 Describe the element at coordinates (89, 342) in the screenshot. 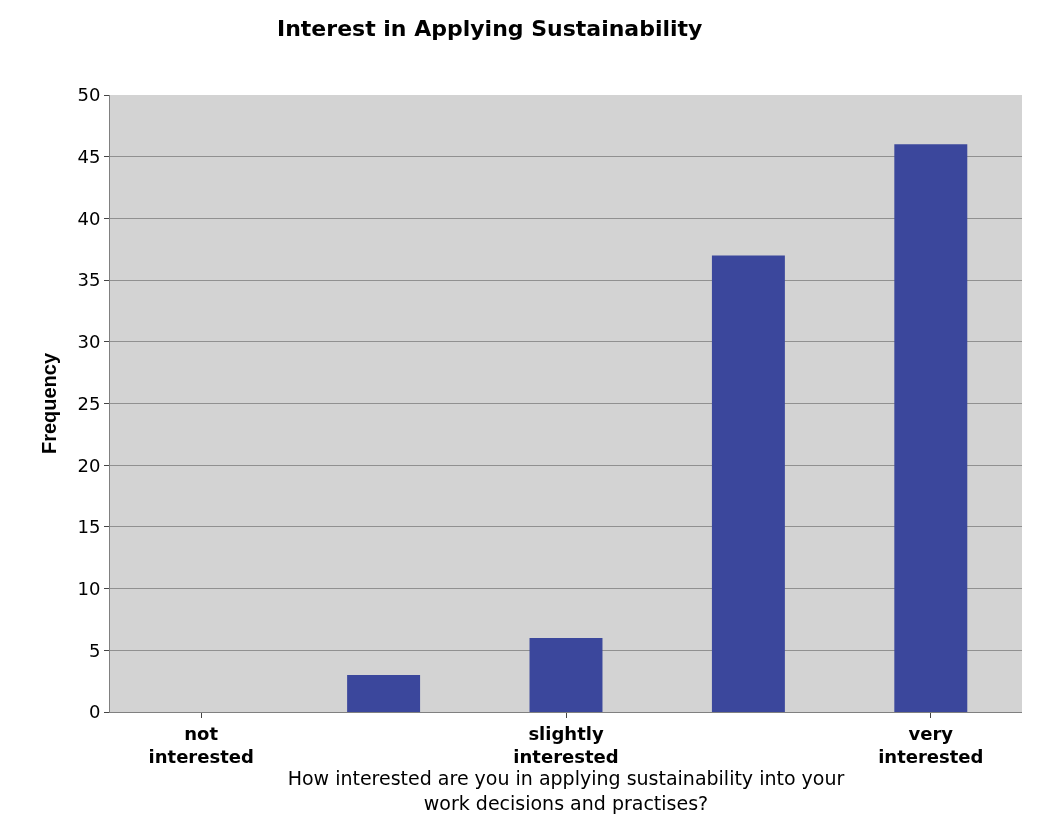

I see `y-tick-label: 30` at that location.